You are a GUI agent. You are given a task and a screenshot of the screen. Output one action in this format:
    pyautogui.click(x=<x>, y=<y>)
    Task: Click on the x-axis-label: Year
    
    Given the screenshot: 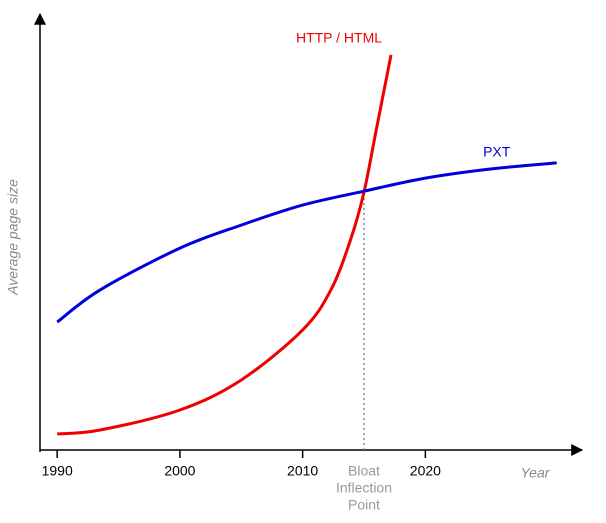 What is the action you would take?
    pyautogui.click(x=536, y=473)
    